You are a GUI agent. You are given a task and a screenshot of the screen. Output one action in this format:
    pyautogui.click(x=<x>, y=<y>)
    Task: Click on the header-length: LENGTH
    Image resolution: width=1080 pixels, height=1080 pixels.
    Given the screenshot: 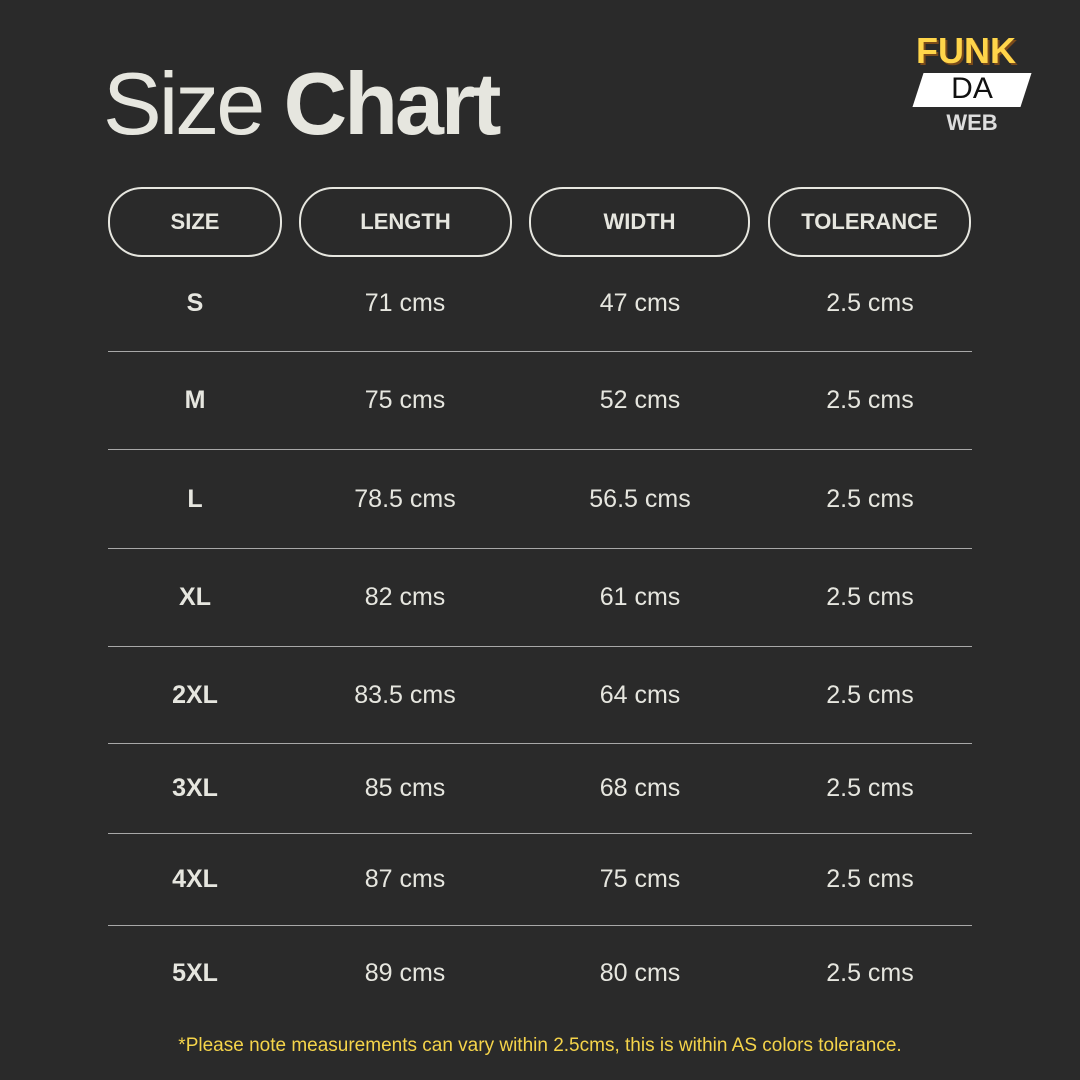 What is the action you would take?
    pyautogui.click(x=405, y=222)
    